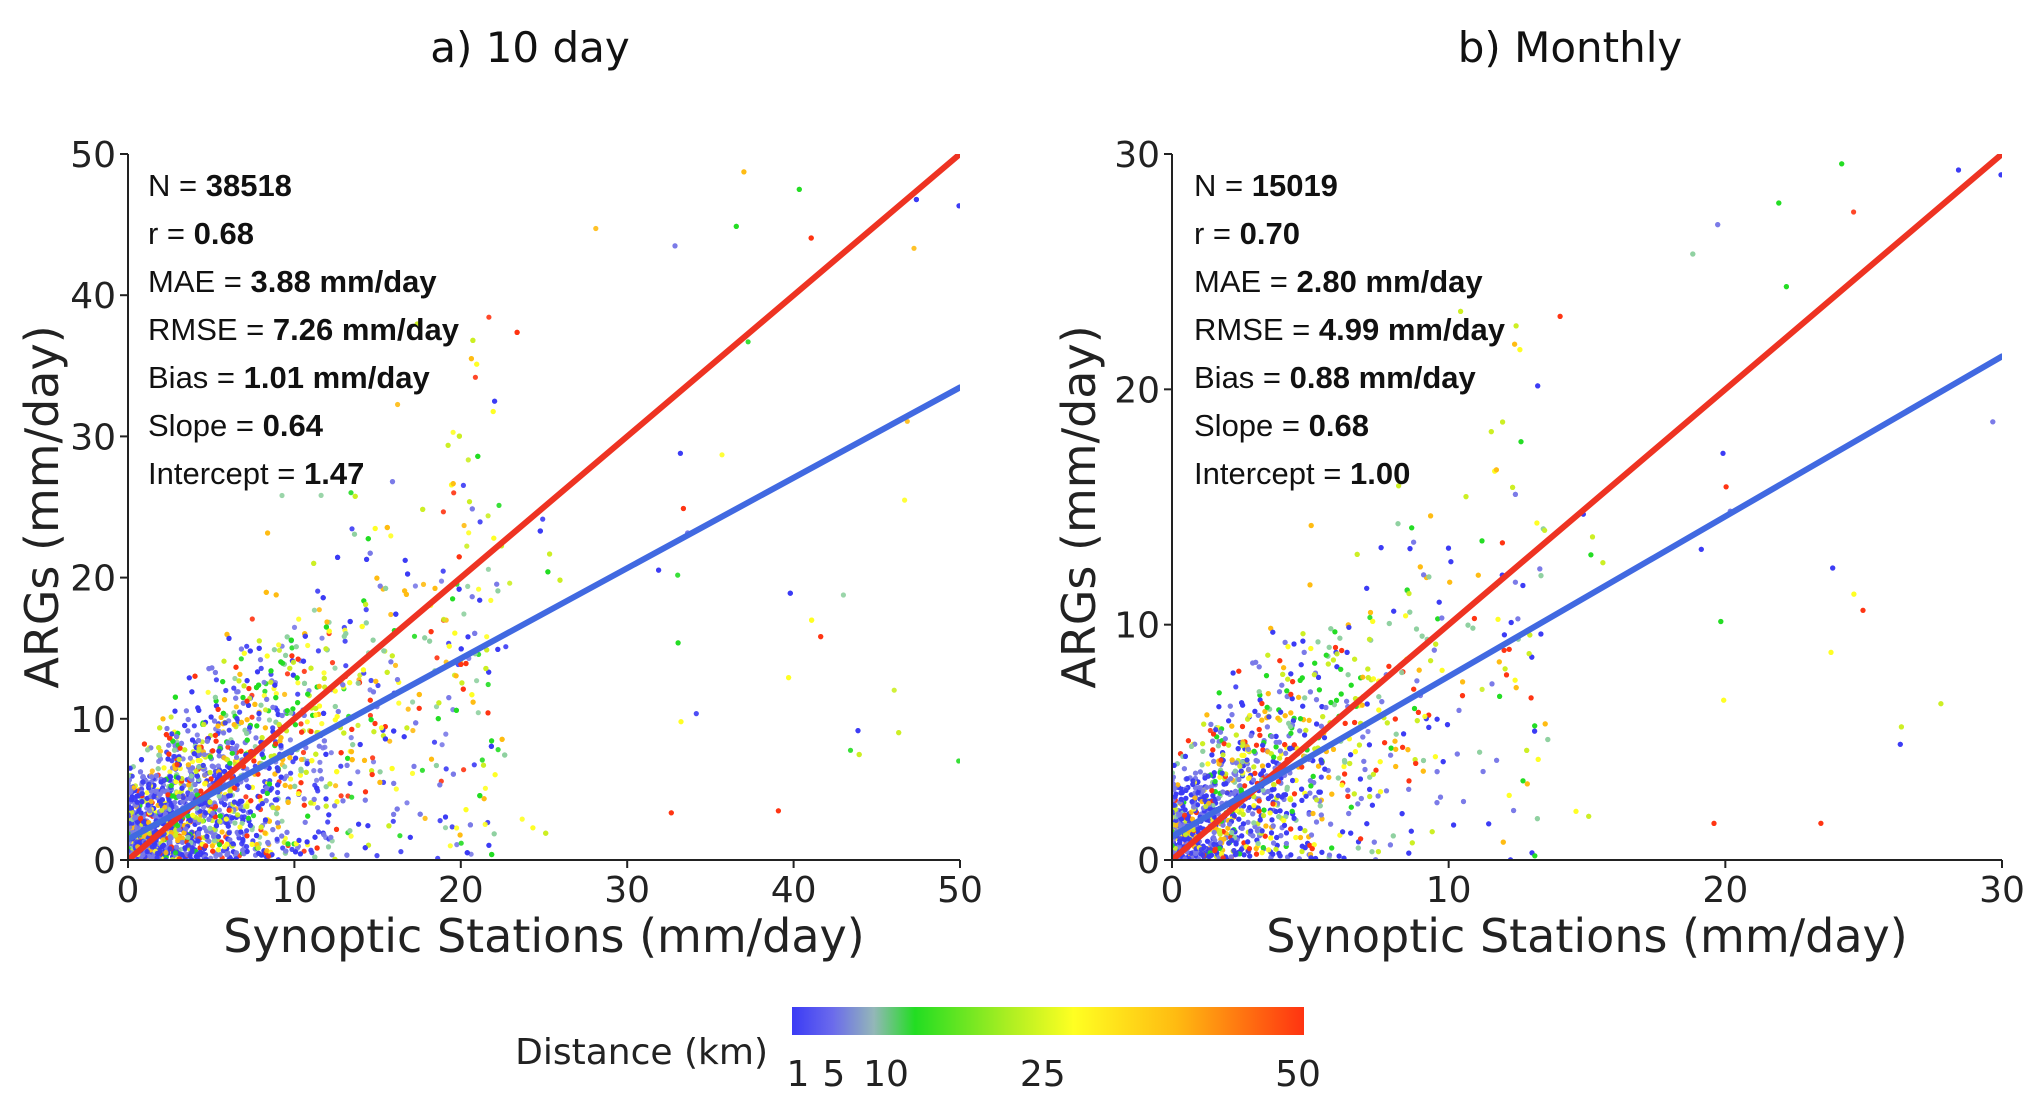 The width and height of the screenshot is (2036, 1106). What do you see at coordinates (201, 233) in the screenshot?
I see `stat-line: r = 0.68` at bounding box center [201, 233].